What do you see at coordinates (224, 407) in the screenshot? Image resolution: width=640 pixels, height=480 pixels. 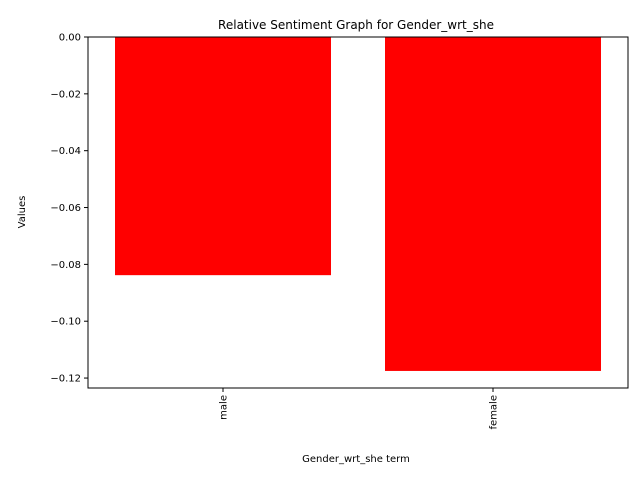 I see `x-tick-label-male: male` at bounding box center [224, 407].